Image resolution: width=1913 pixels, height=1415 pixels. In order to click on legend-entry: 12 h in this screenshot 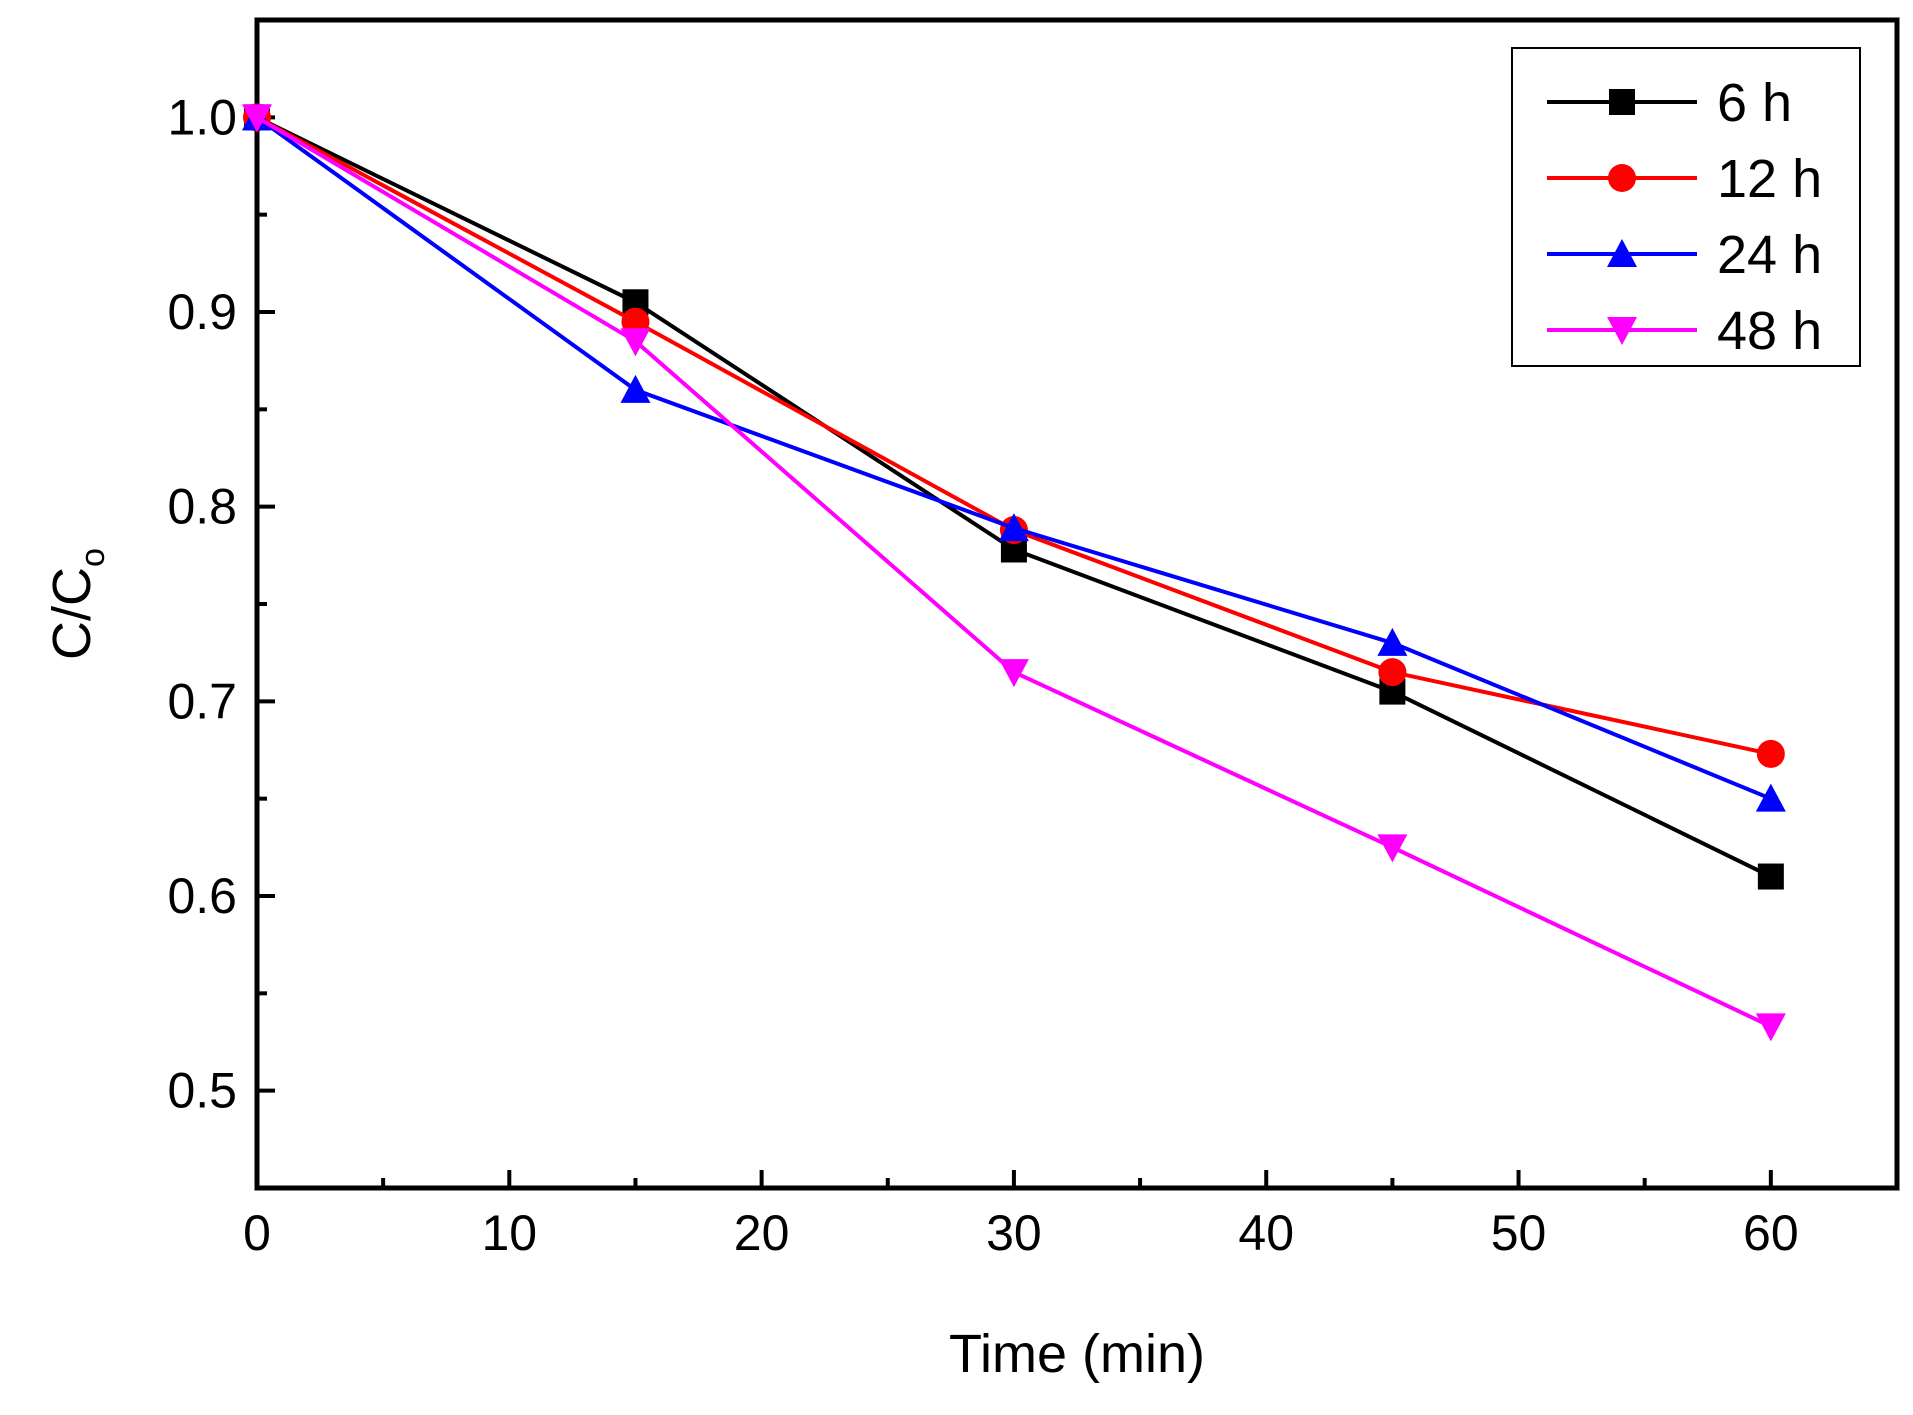, I will do `click(1684, 179)`.